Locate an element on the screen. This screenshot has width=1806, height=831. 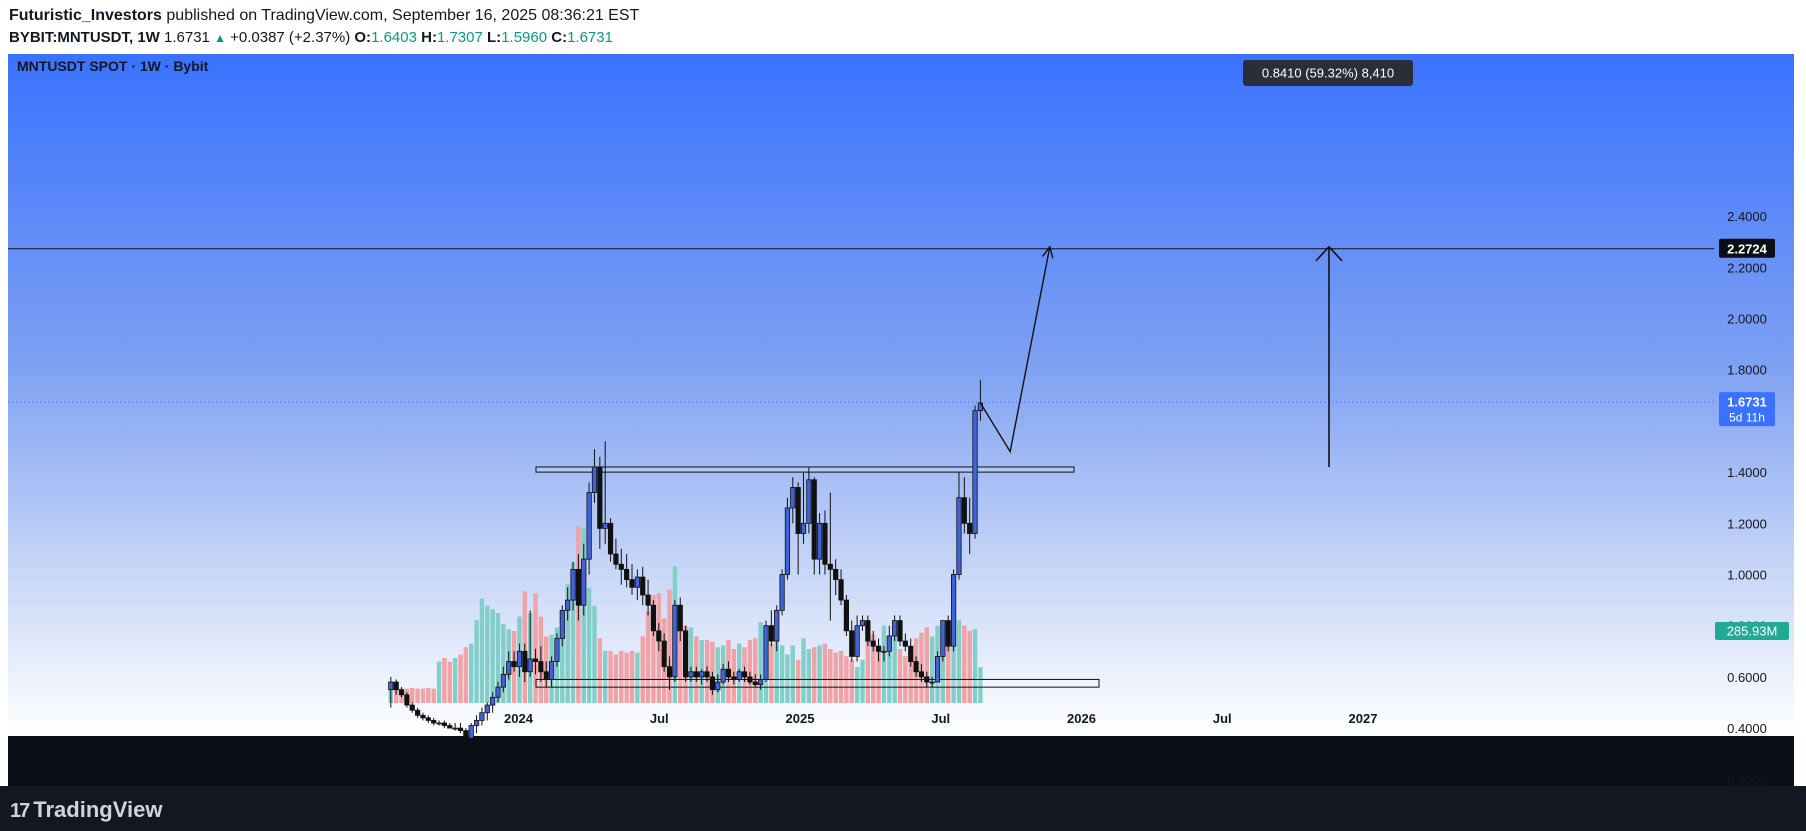
target-price-label: 2.2724 is located at coordinates (1747, 248).